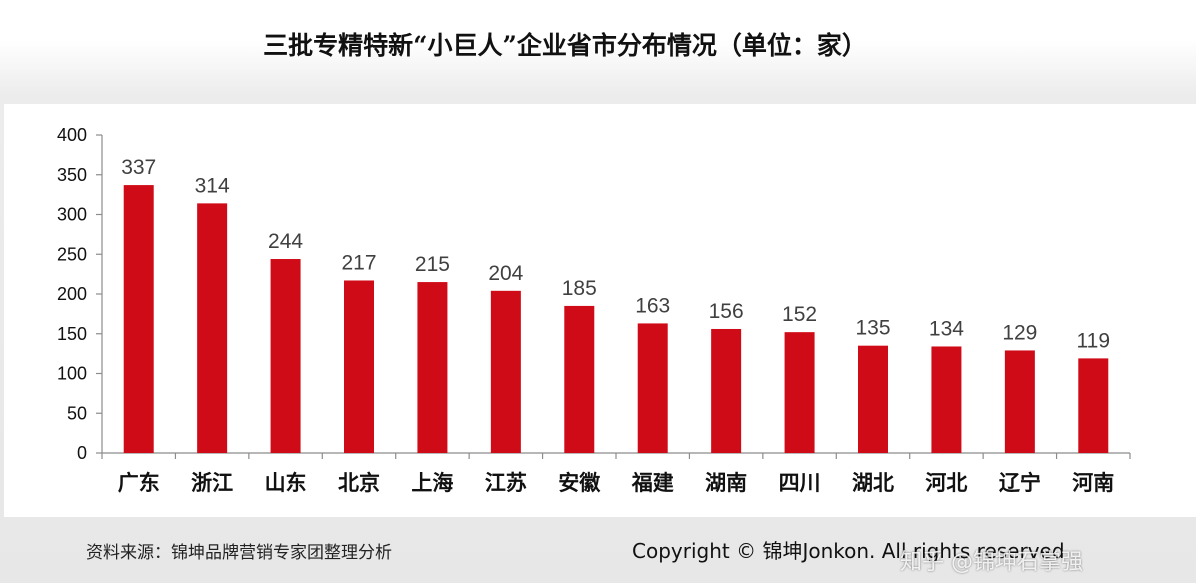 The image size is (1196, 583). What do you see at coordinates (505, 273) in the screenshot?
I see `data-label: 204` at bounding box center [505, 273].